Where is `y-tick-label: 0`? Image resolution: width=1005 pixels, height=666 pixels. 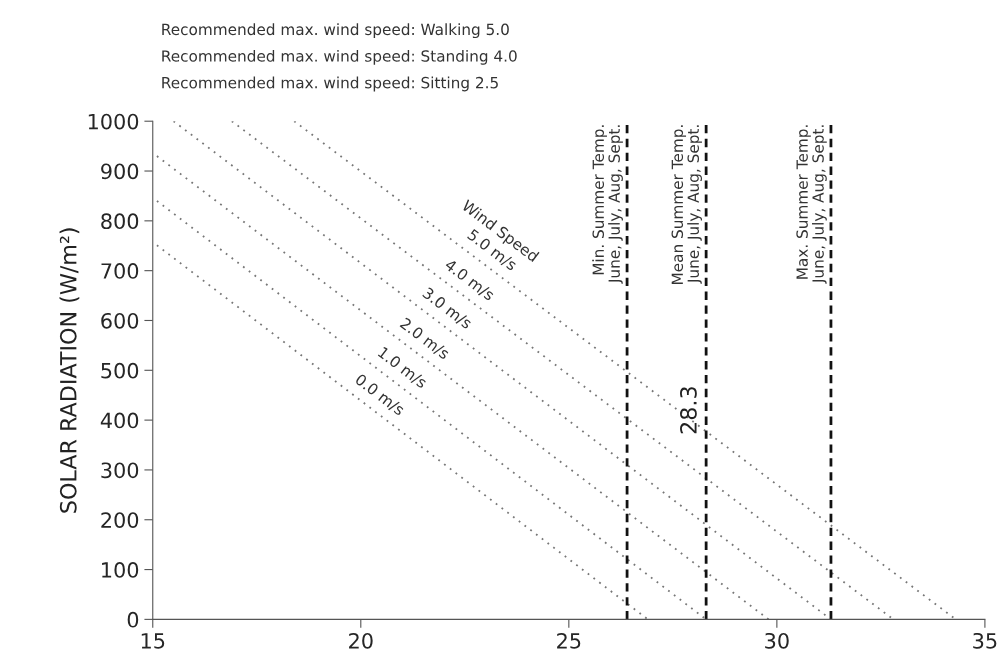 y-tick-label: 0 is located at coordinates (133, 619).